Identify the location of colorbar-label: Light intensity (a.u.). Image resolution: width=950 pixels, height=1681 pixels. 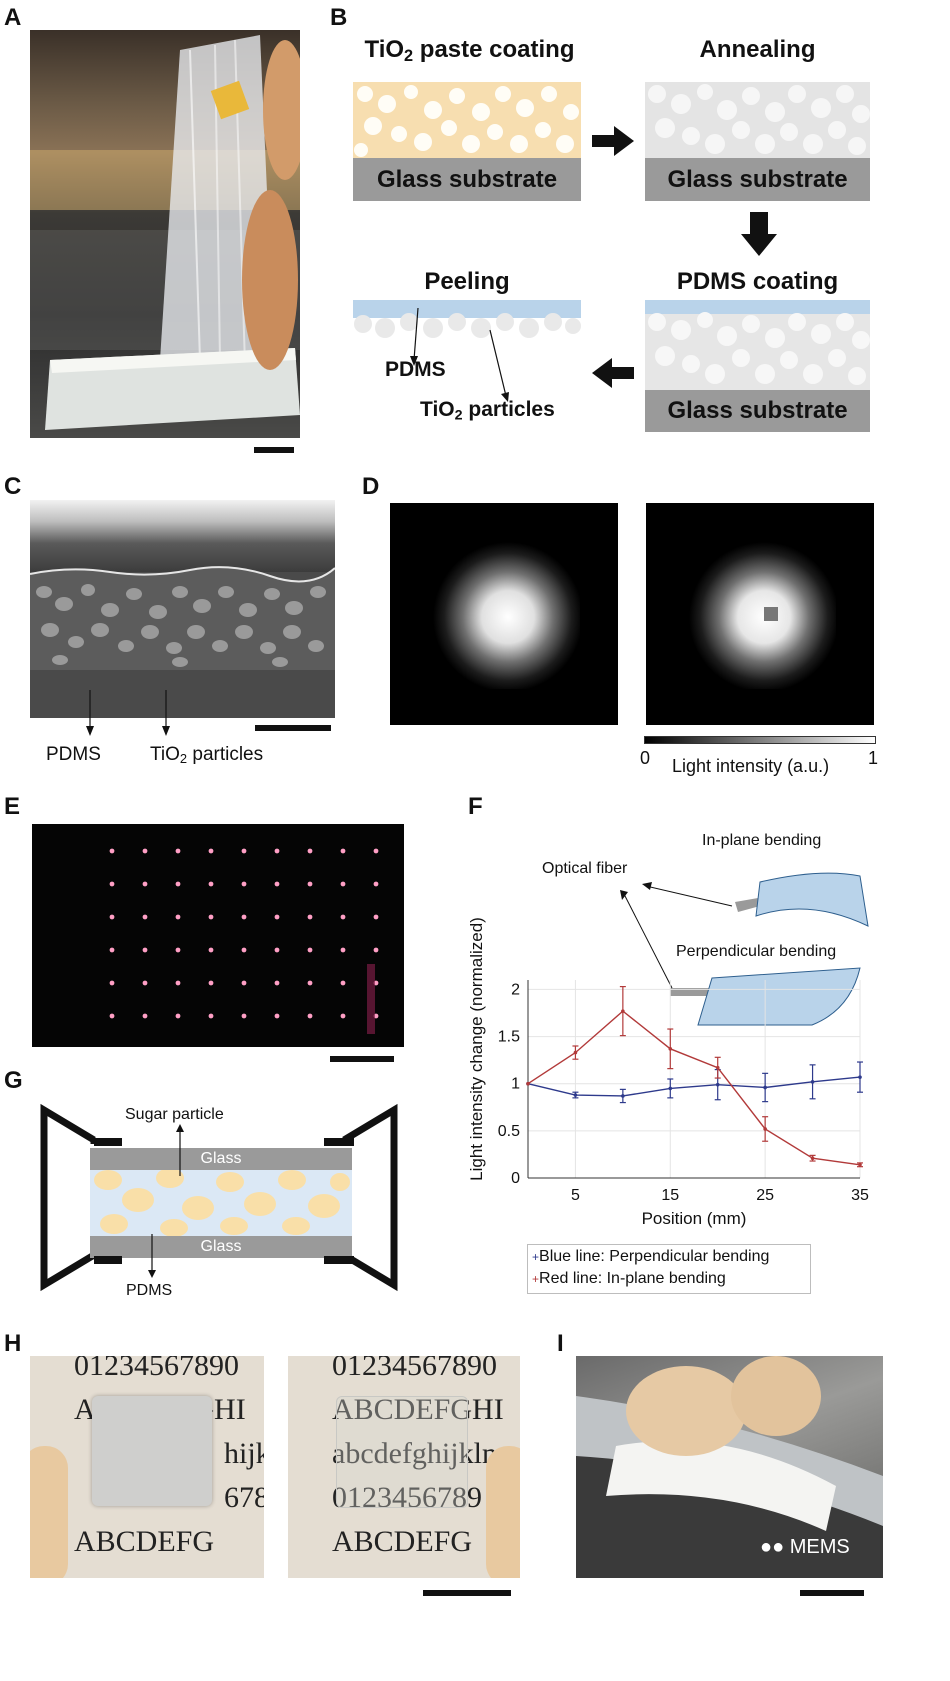
(751, 766).